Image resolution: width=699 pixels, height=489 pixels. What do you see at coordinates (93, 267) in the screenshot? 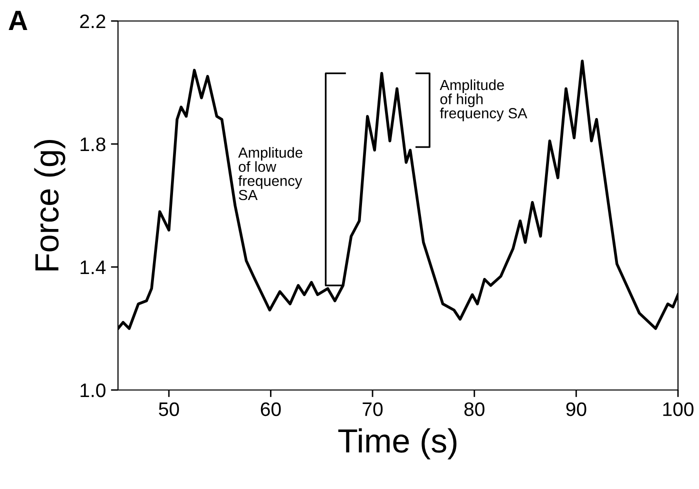
I see `y-tick-label: 1.4` at bounding box center [93, 267].